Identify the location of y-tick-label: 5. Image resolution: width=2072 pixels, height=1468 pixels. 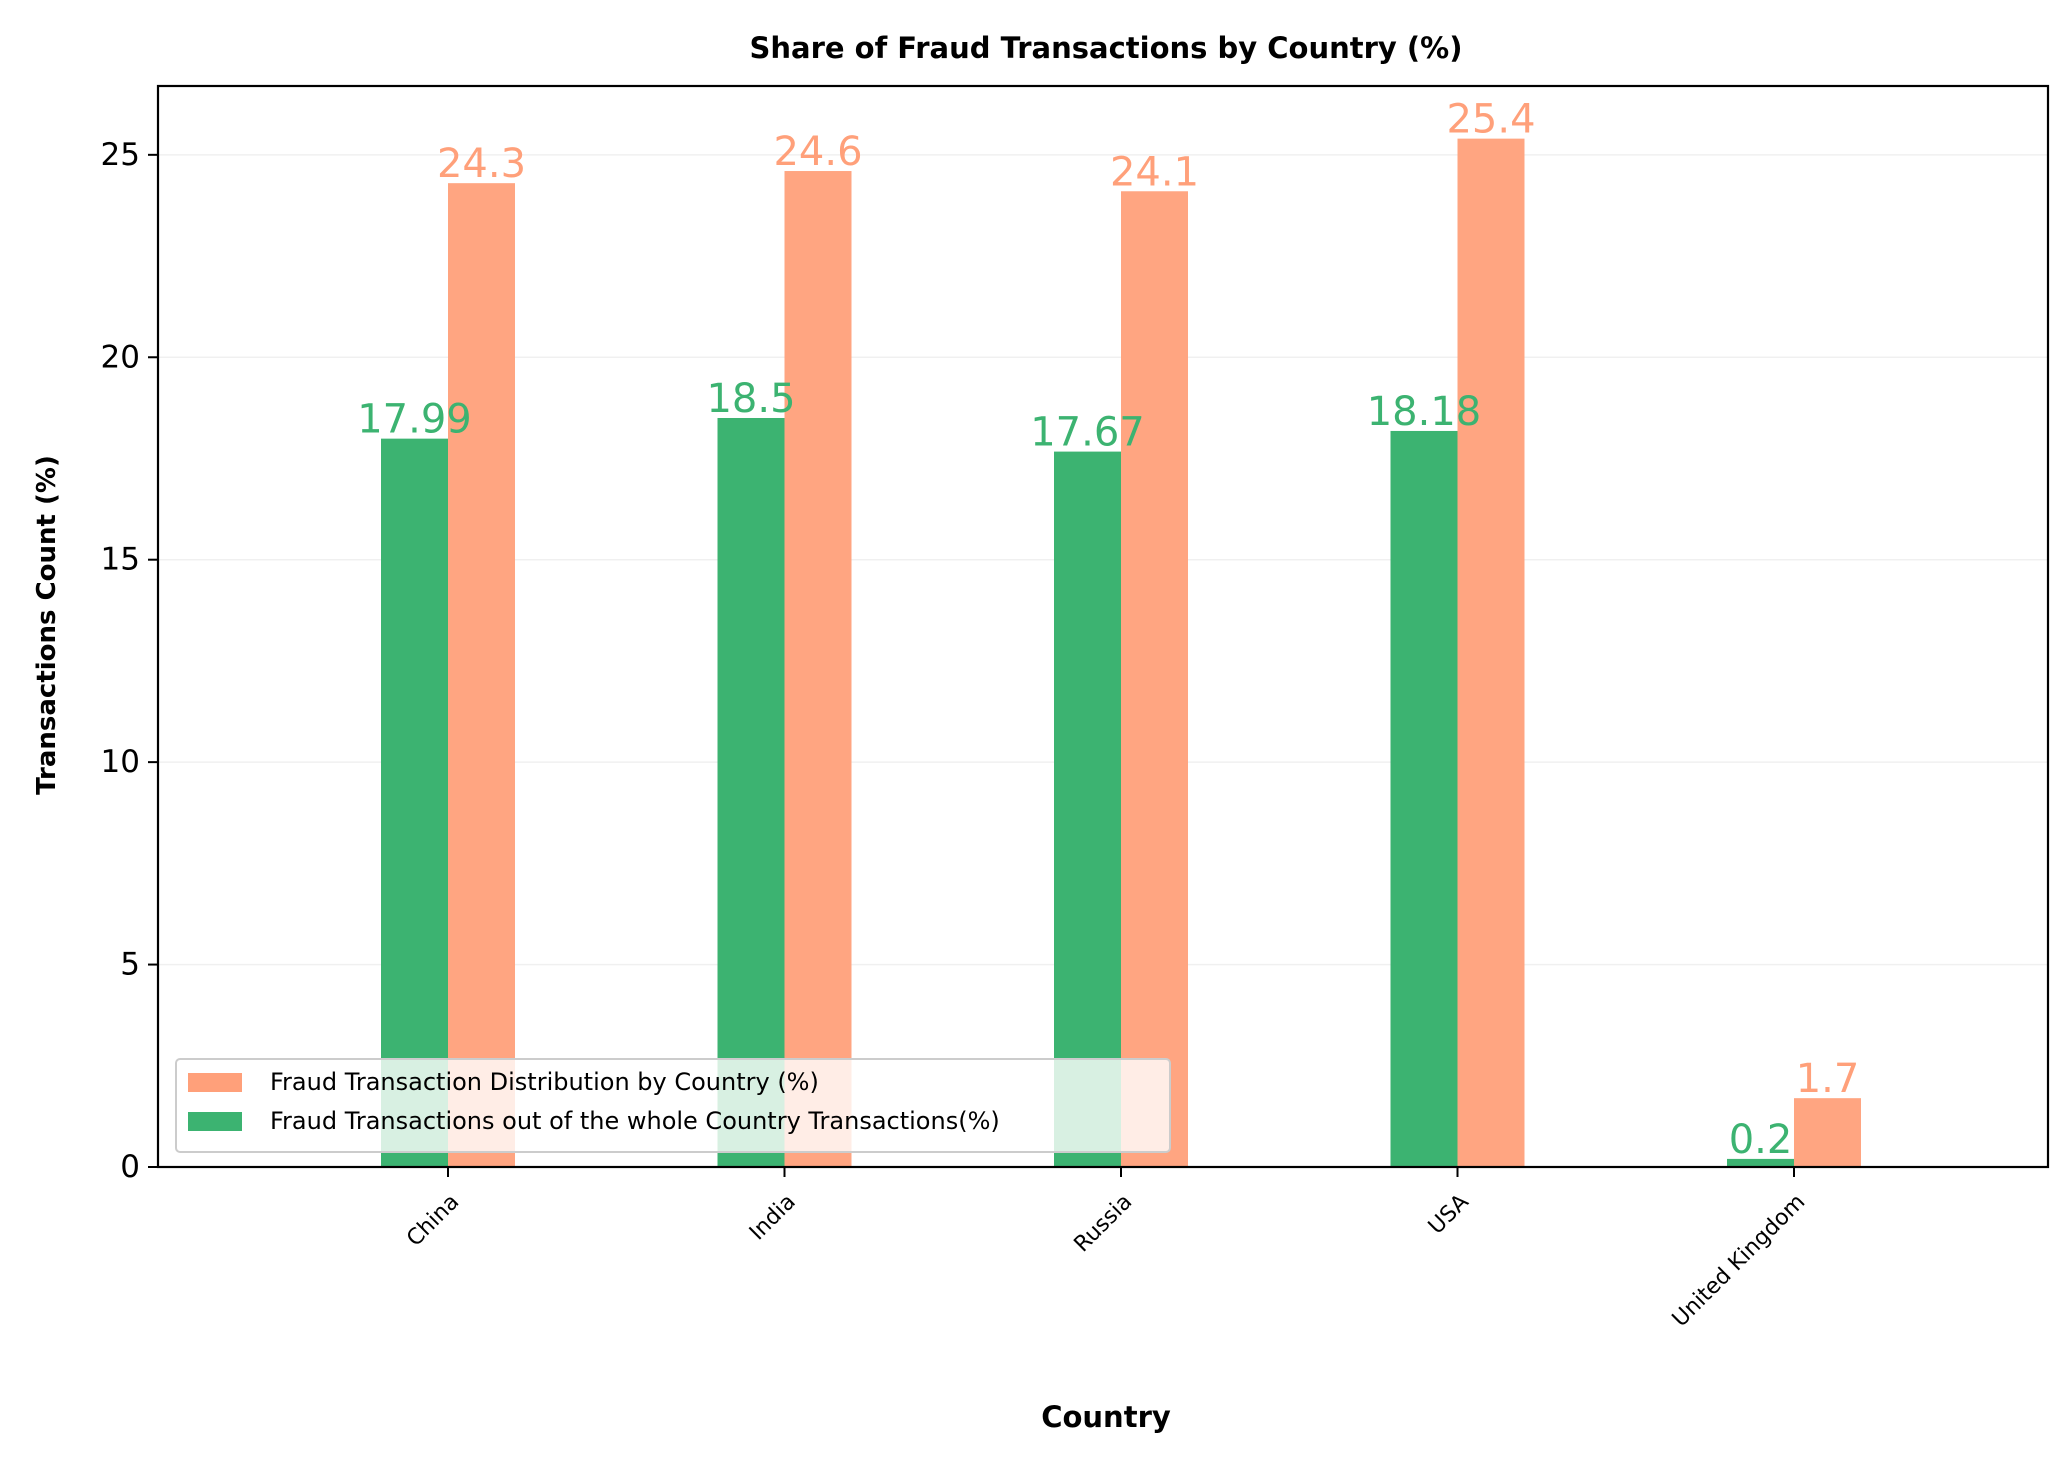
(130, 965).